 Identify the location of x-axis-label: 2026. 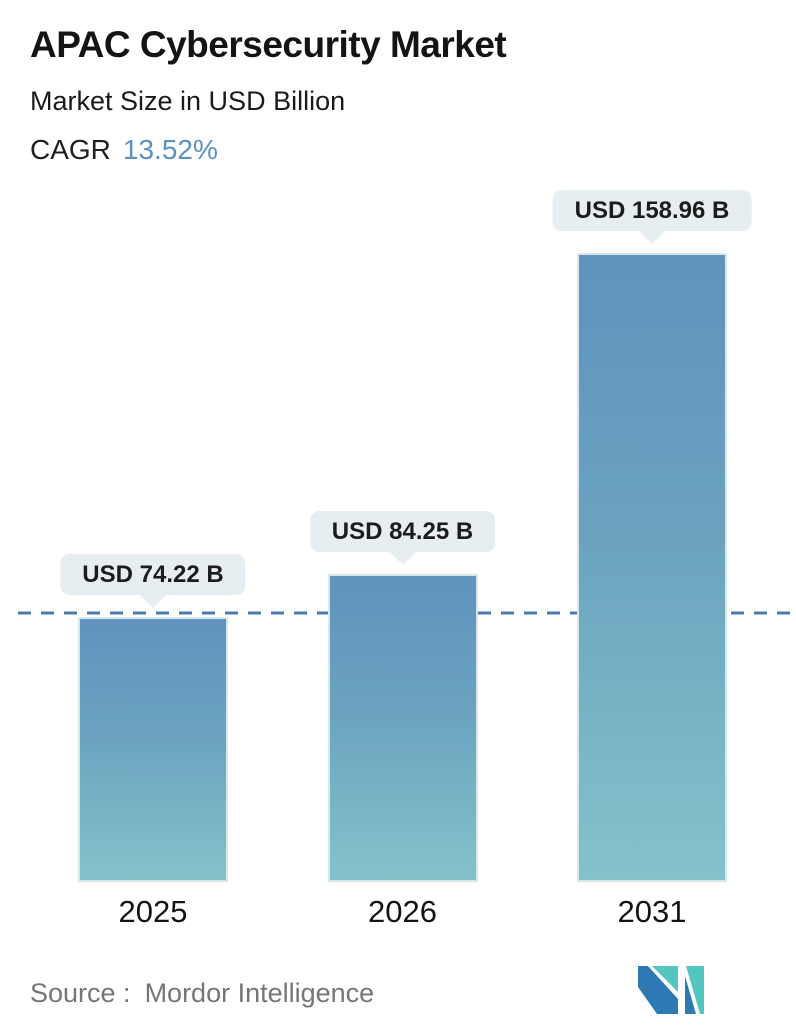
(402, 911).